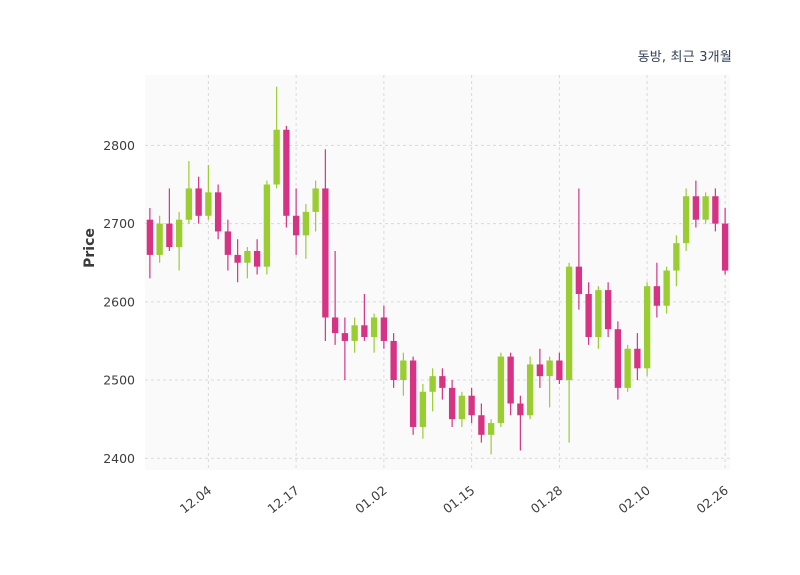  Describe the element at coordinates (546, 500) in the screenshot. I see `x-tick-label: 01.28` at that location.